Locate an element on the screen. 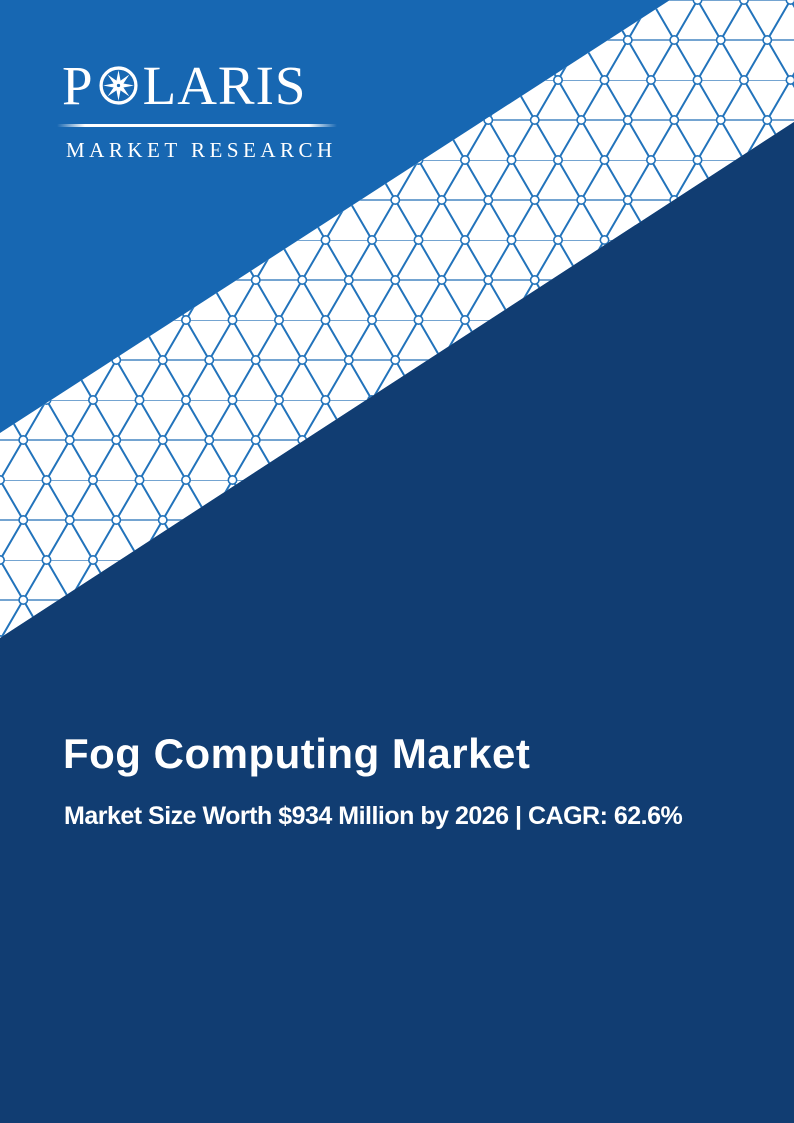  brand-wordmark: P LARIS is located at coordinates (200, 85).